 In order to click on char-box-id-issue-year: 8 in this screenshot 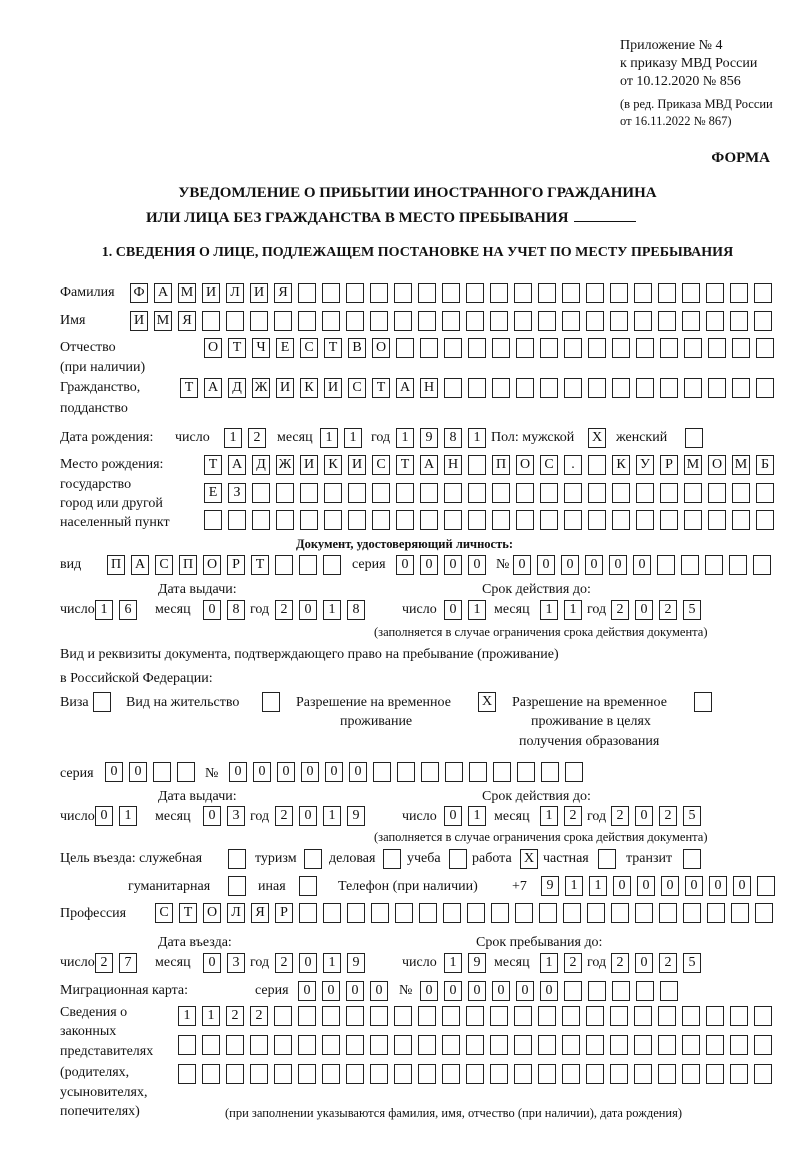, I will do `click(356, 610)`.